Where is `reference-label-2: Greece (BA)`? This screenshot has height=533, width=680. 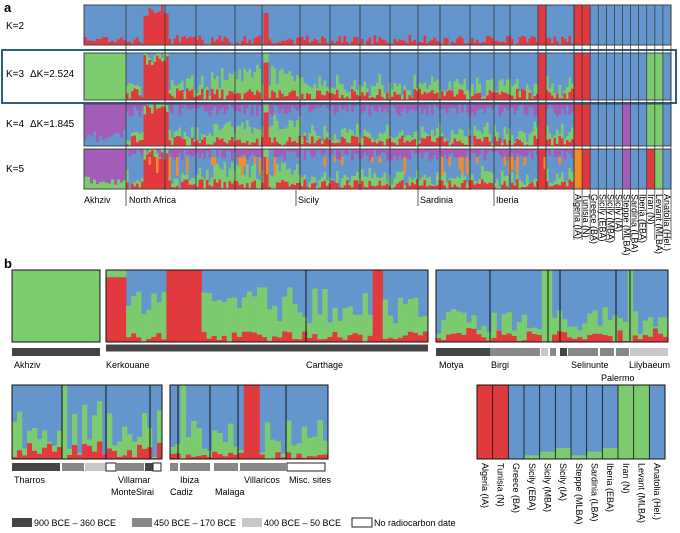
reference-label-2: Greece (BA) is located at coordinates (594, 219).